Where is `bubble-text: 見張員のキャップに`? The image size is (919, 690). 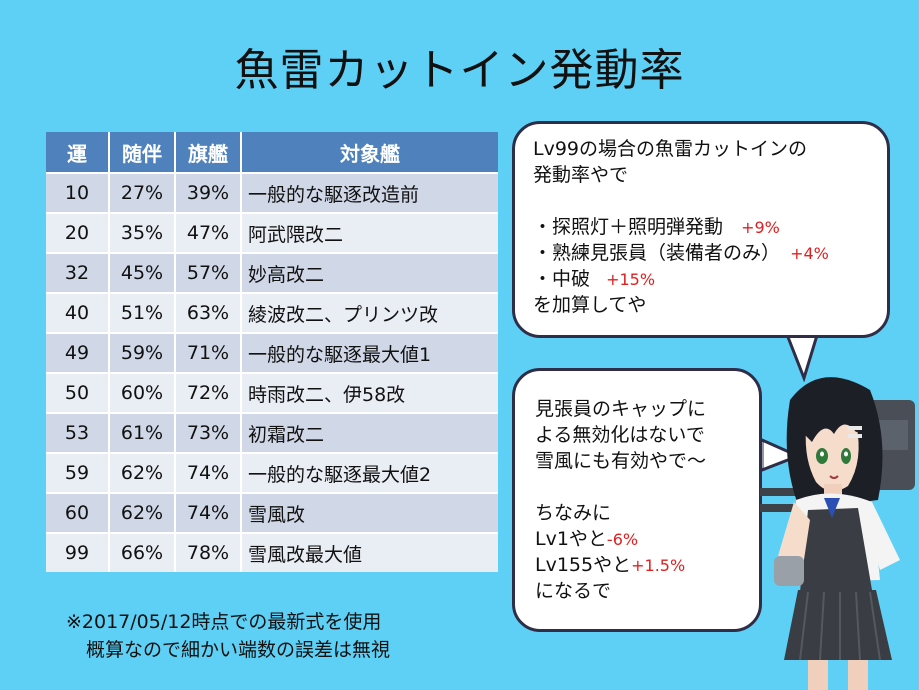
bubble-text: 見張員のキャップに is located at coordinates (621, 409).